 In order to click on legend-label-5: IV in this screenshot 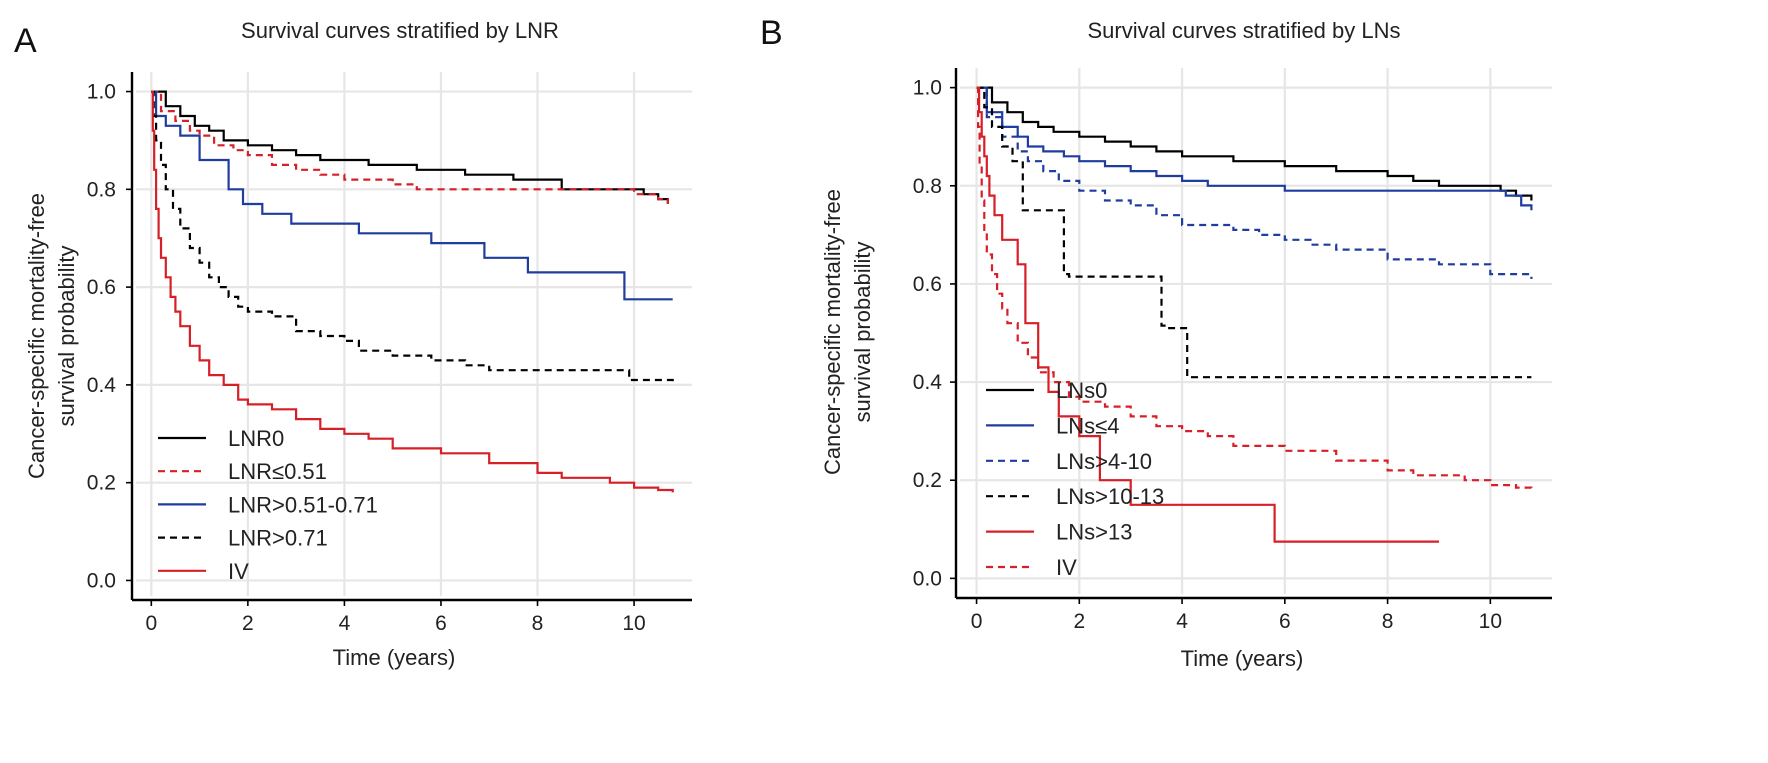, I will do `click(1066, 567)`.